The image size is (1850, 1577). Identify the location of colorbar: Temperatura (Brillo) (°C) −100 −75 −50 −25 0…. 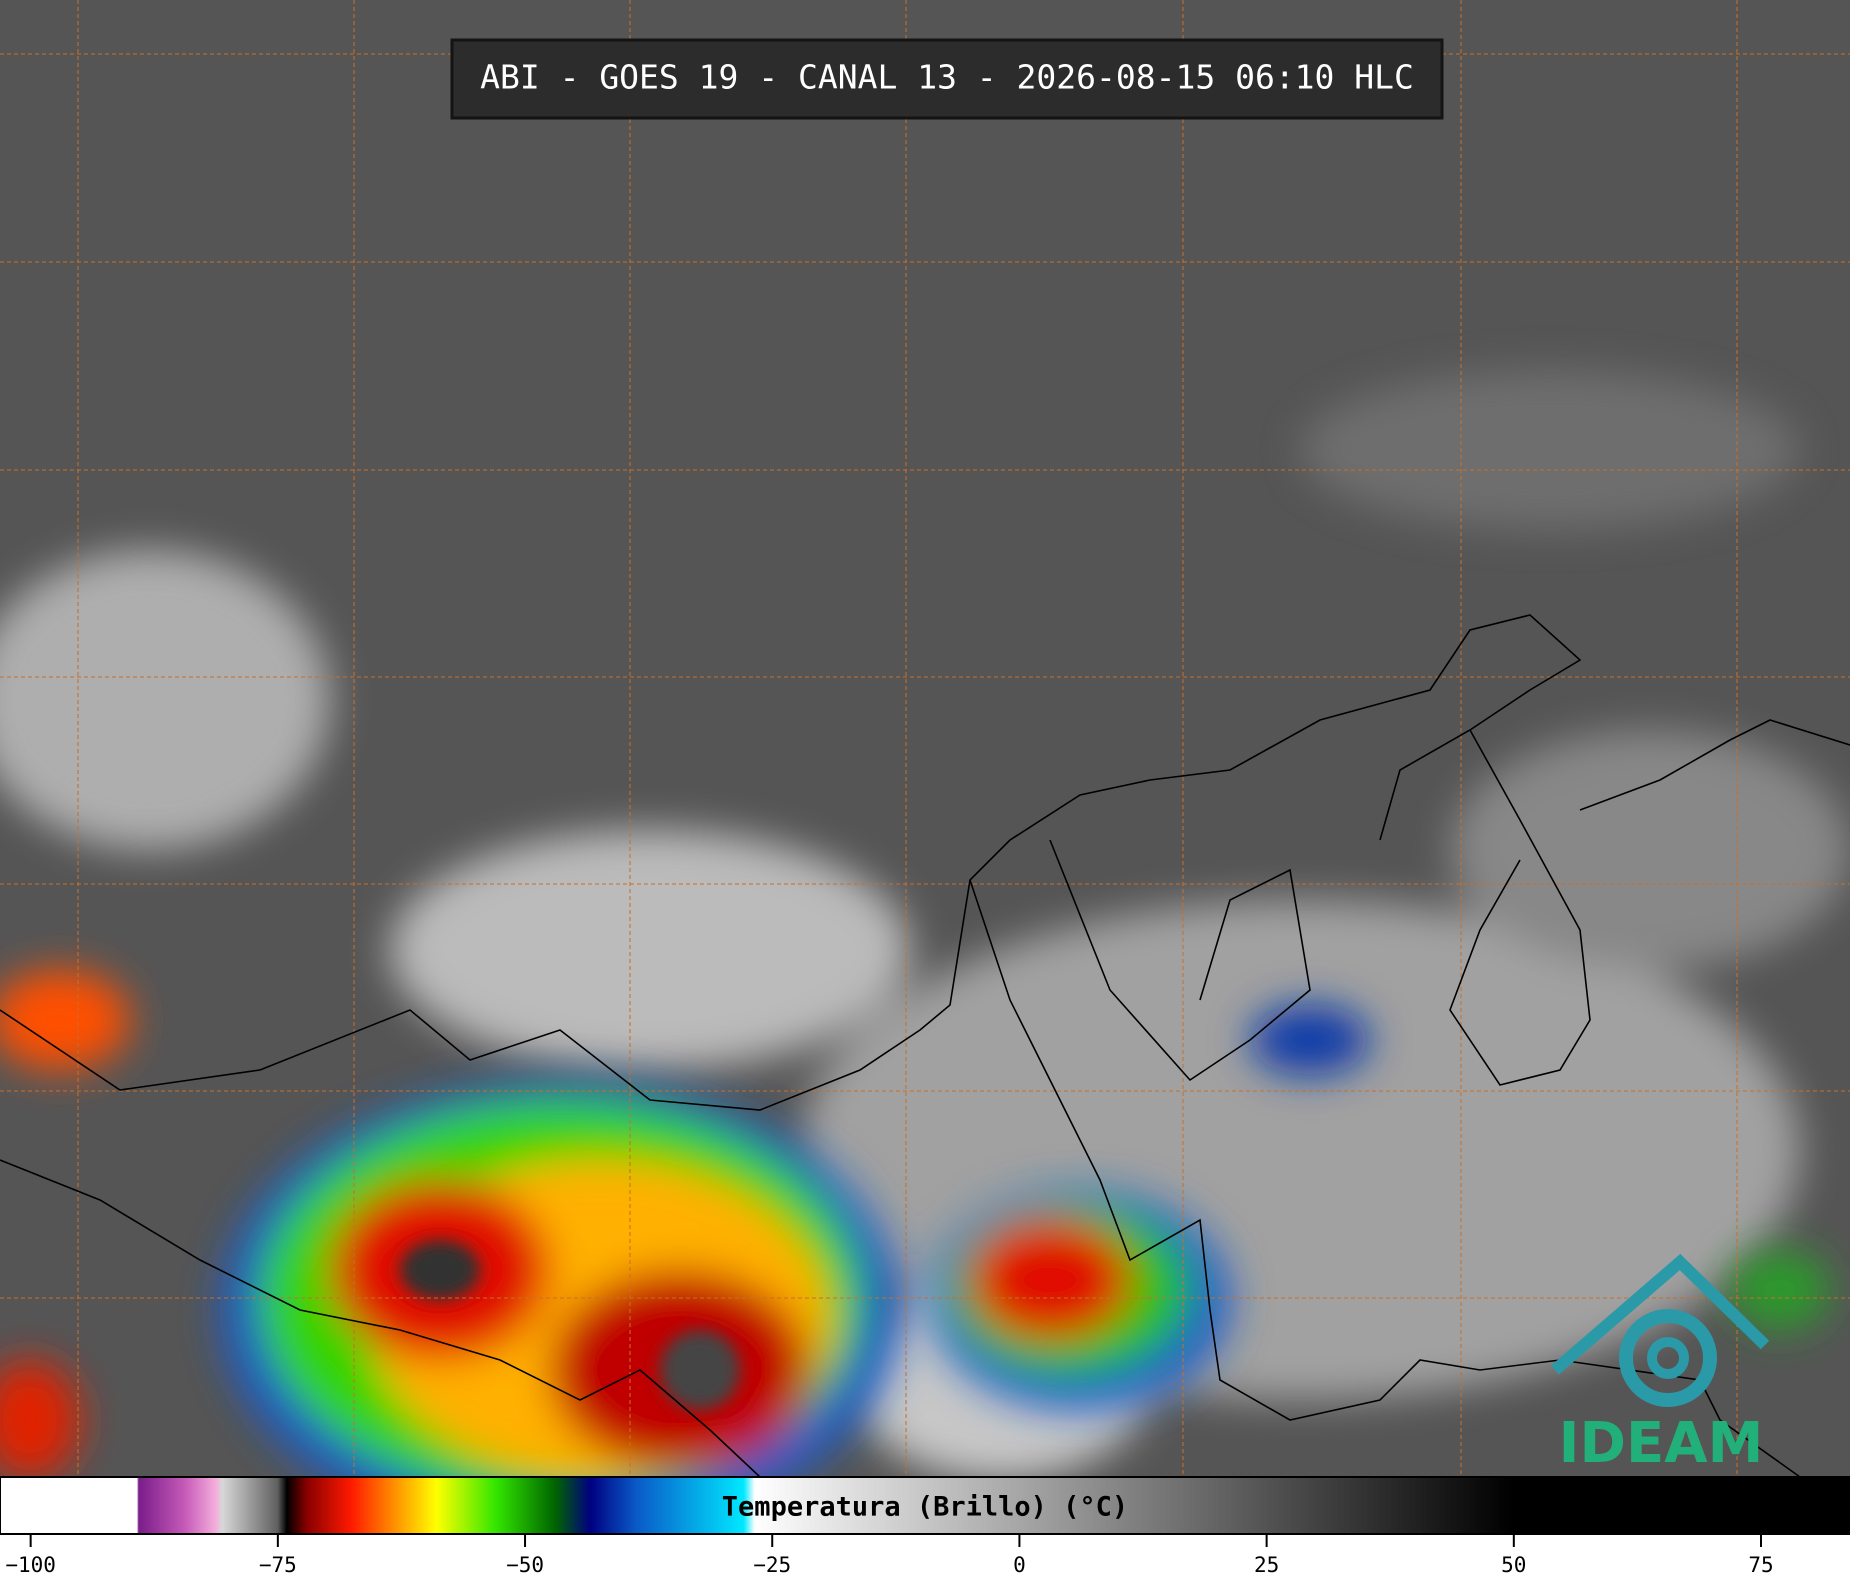
(925, 1526).